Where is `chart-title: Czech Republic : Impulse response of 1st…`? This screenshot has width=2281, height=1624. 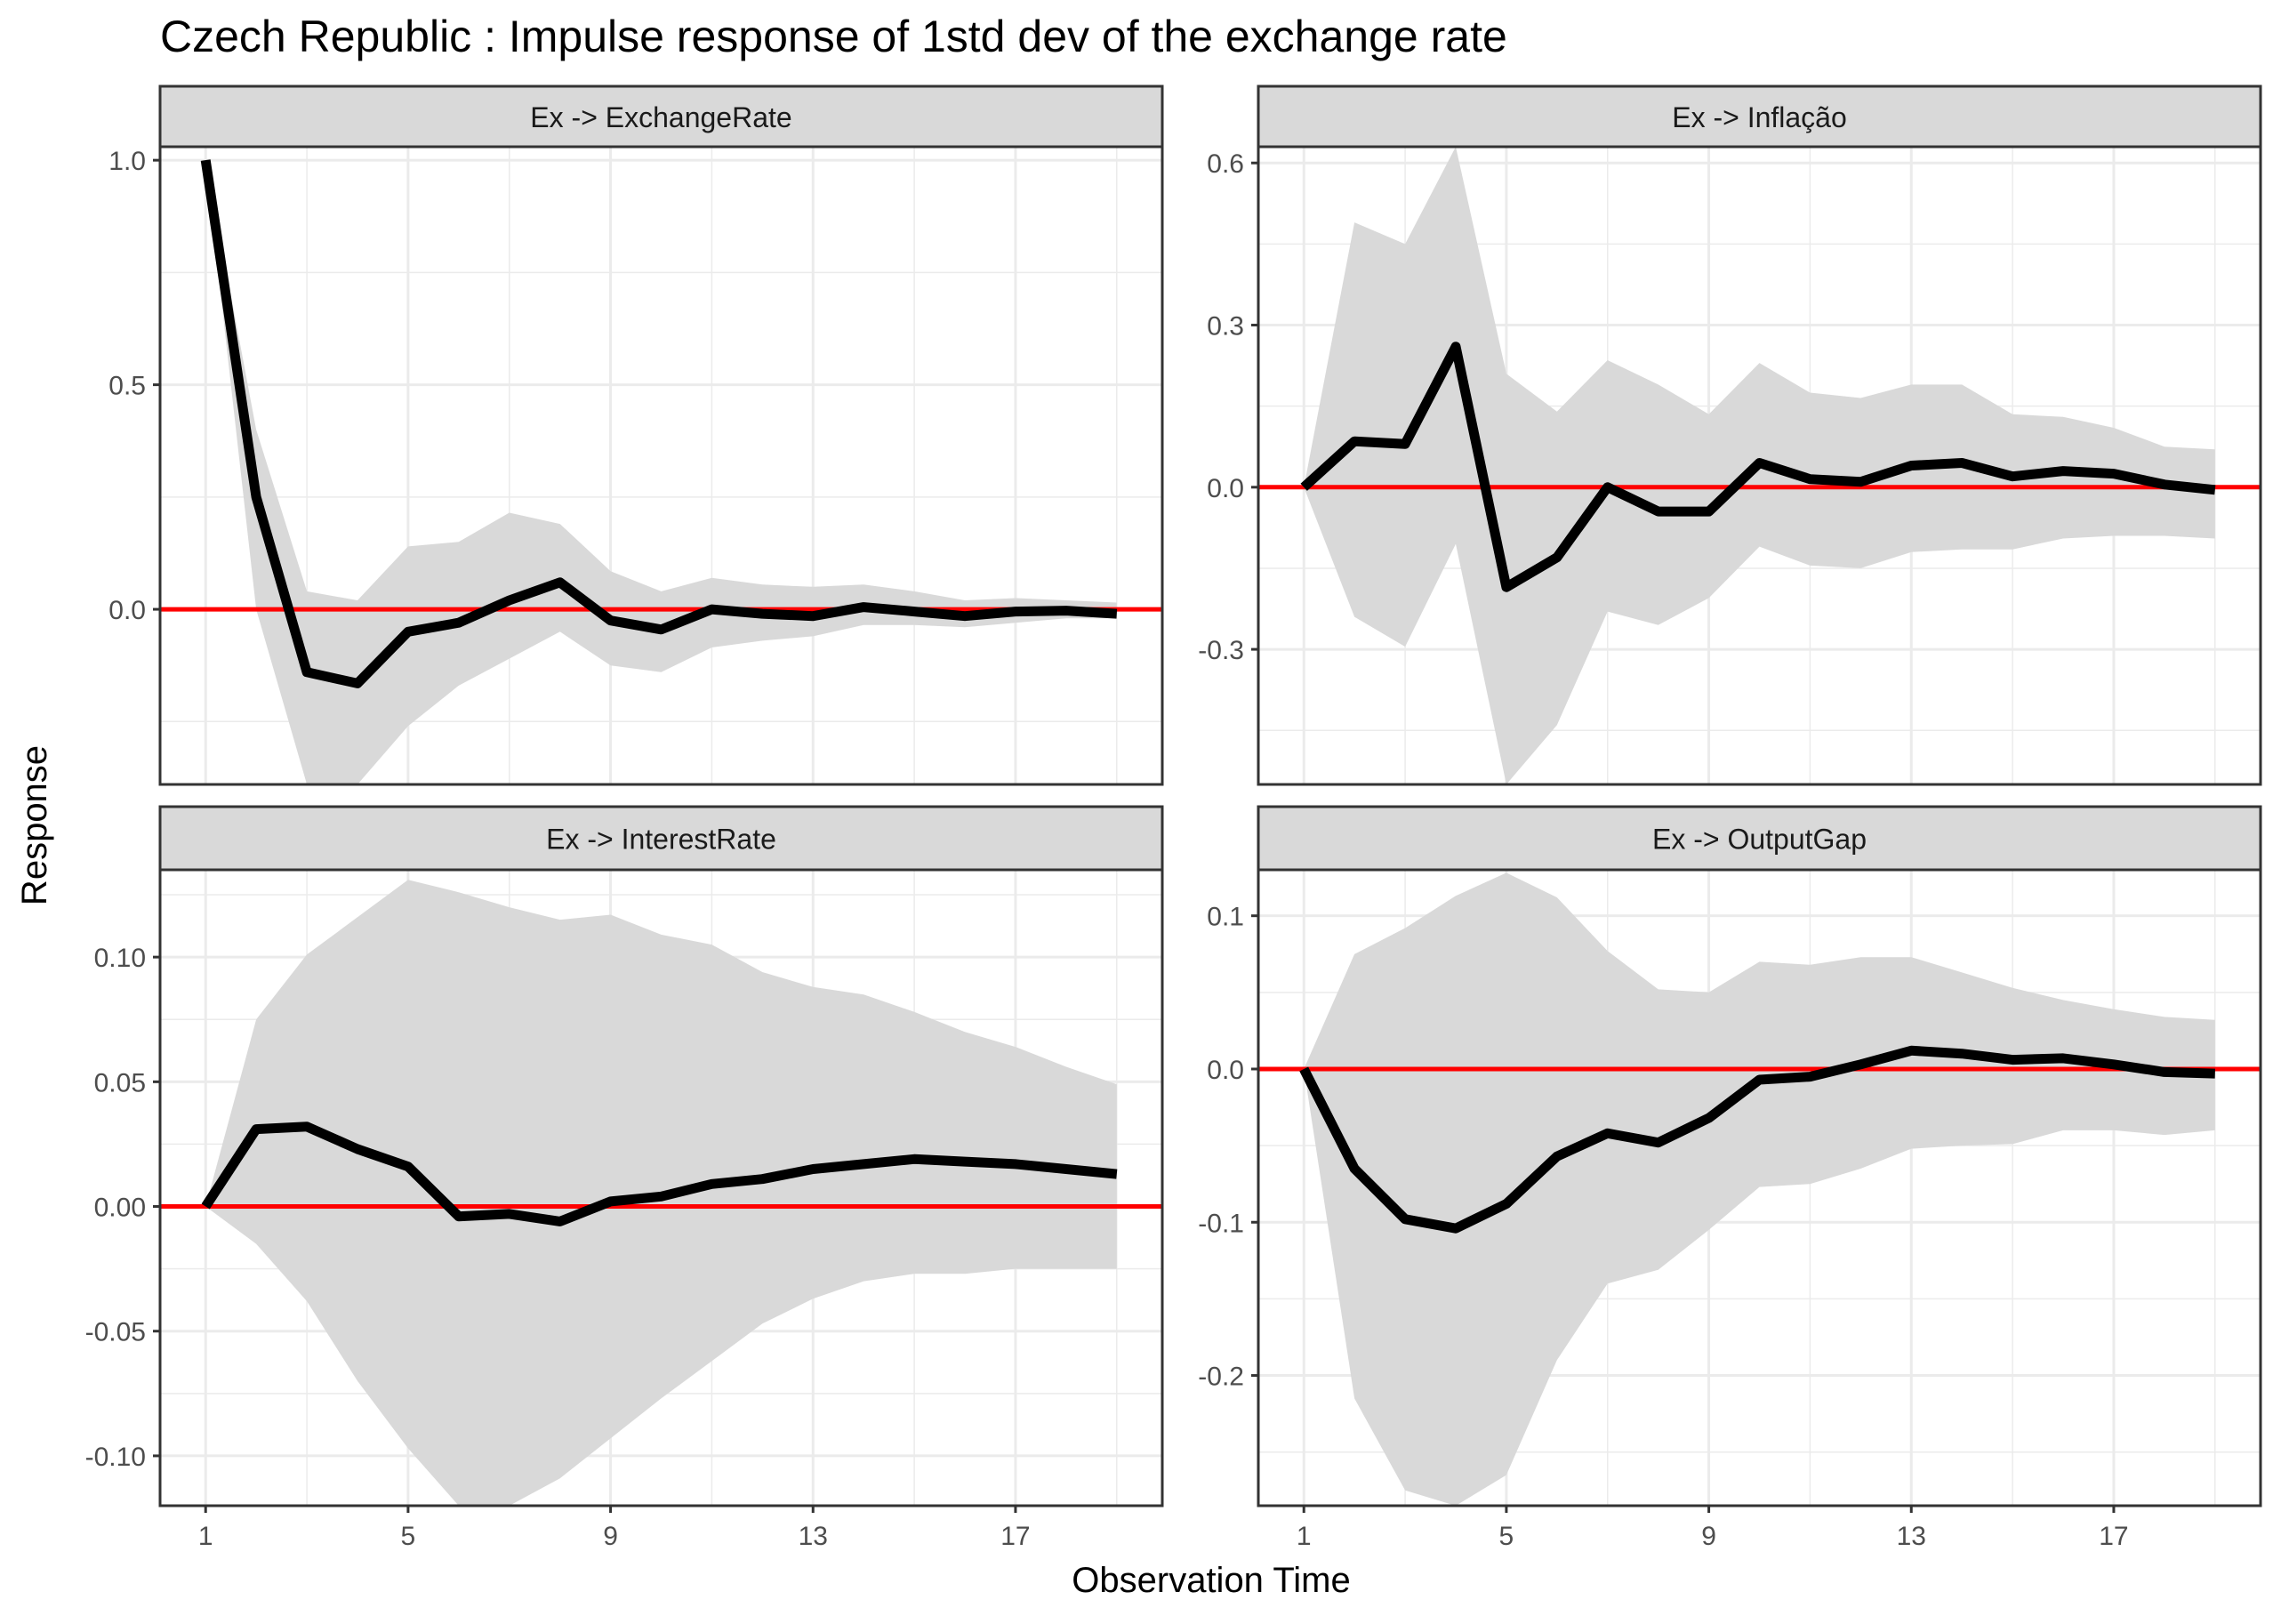
chart-title: Czech Republic : Impulse response of 1st… is located at coordinates (833, 36).